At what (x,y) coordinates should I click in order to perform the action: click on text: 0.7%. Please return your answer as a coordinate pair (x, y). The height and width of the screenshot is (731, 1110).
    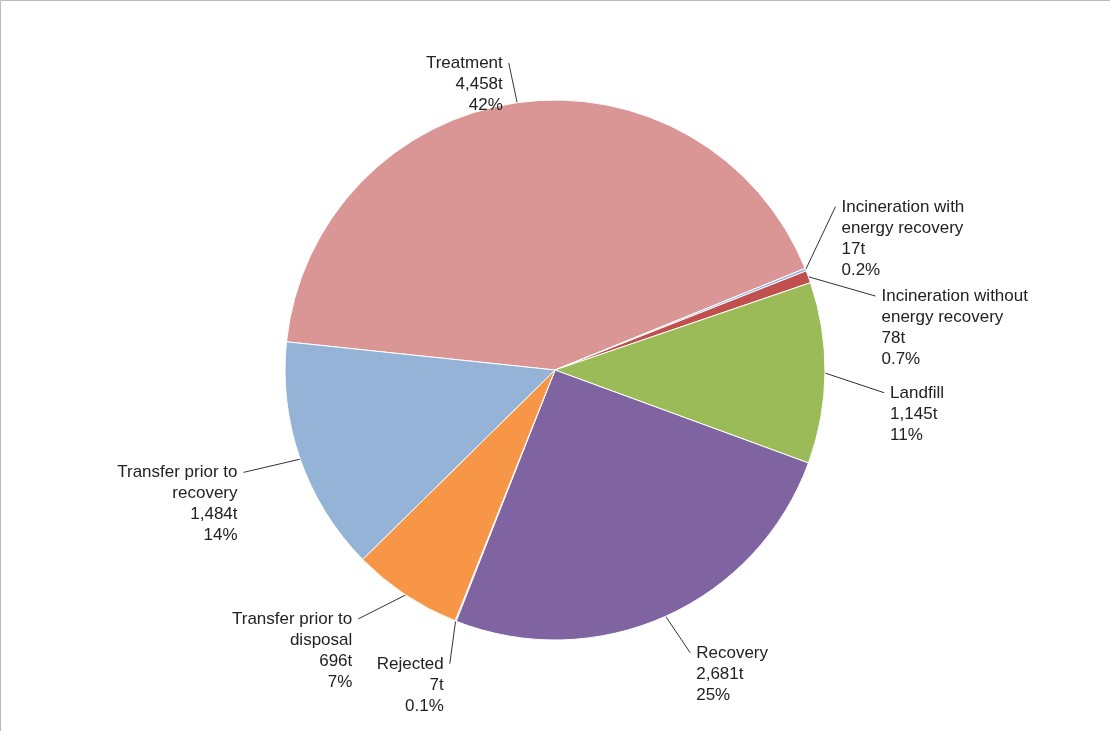
    Looking at the image, I should click on (901, 359).